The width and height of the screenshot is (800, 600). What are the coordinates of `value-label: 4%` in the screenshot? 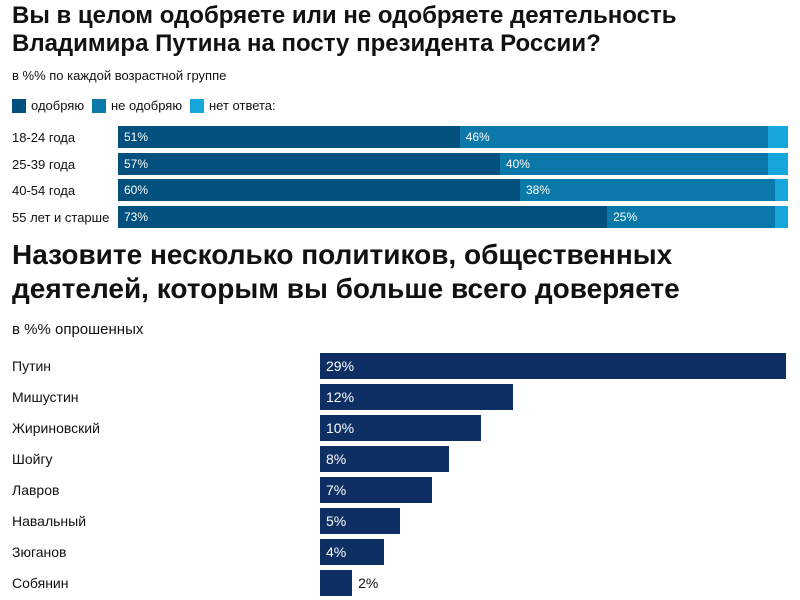 It's located at (336, 552).